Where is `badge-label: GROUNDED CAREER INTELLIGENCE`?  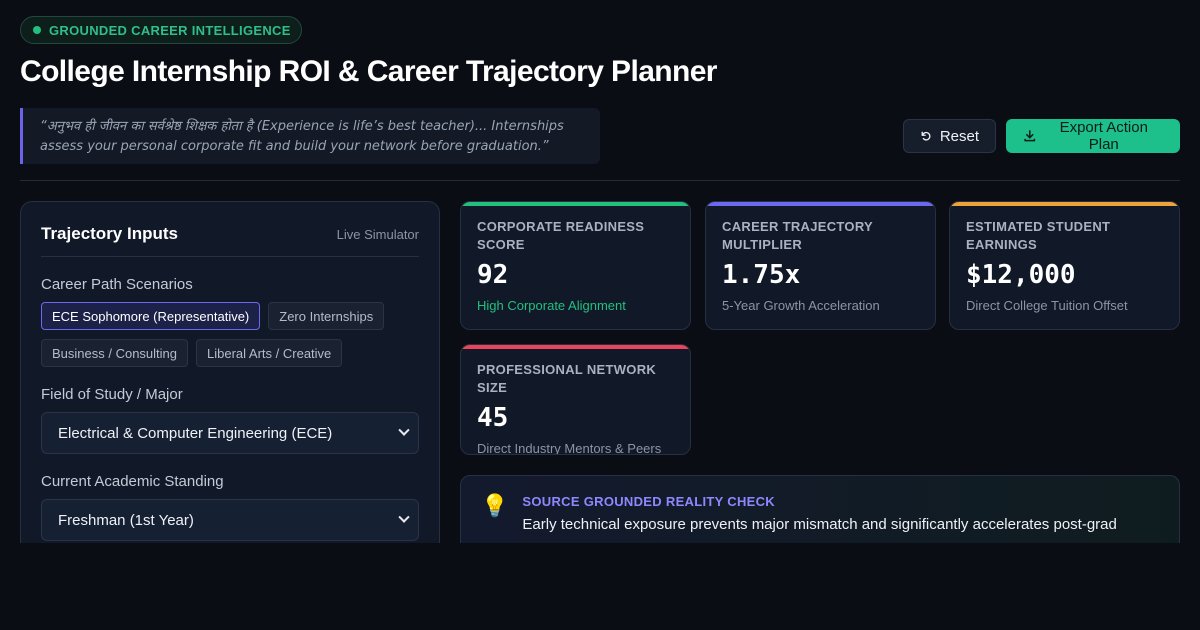 badge-label: GROUNDED CAREER INTELLIGENCE is located at coordinates (170, 30).